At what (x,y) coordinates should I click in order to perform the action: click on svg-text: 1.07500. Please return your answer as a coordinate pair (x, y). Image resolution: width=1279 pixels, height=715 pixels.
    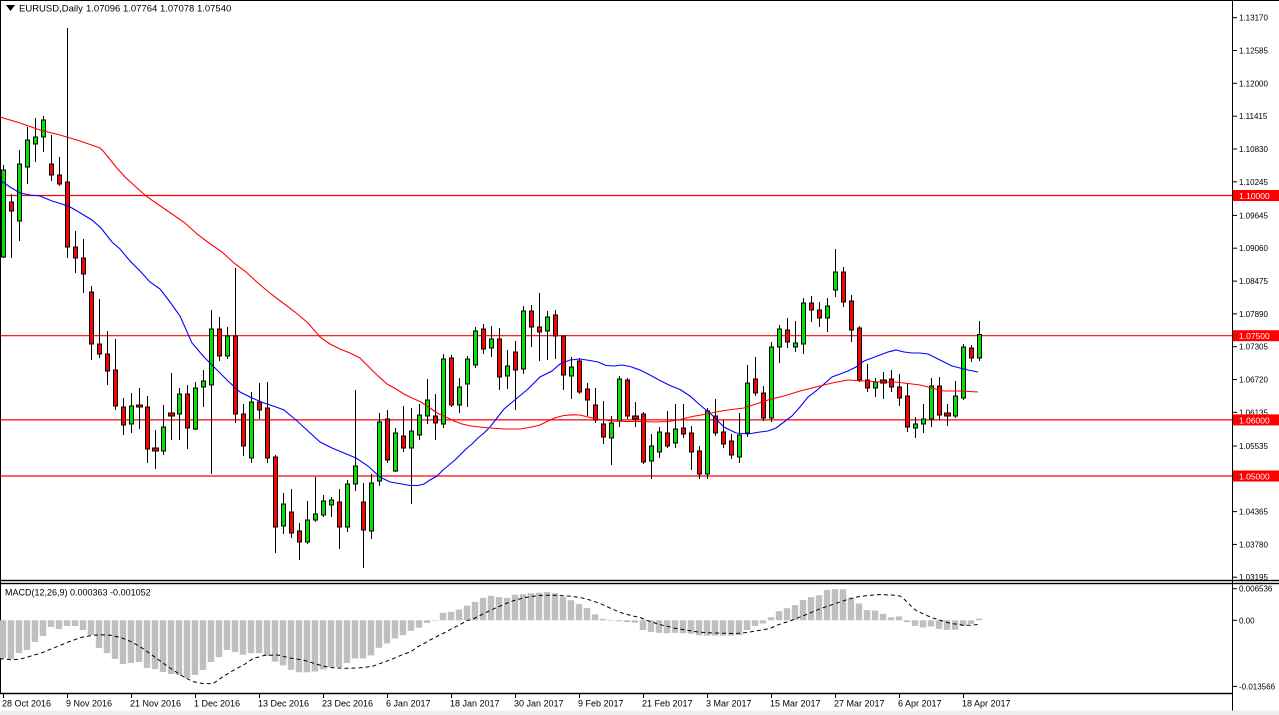
    Looking at the image, I should click on (1254, 336).